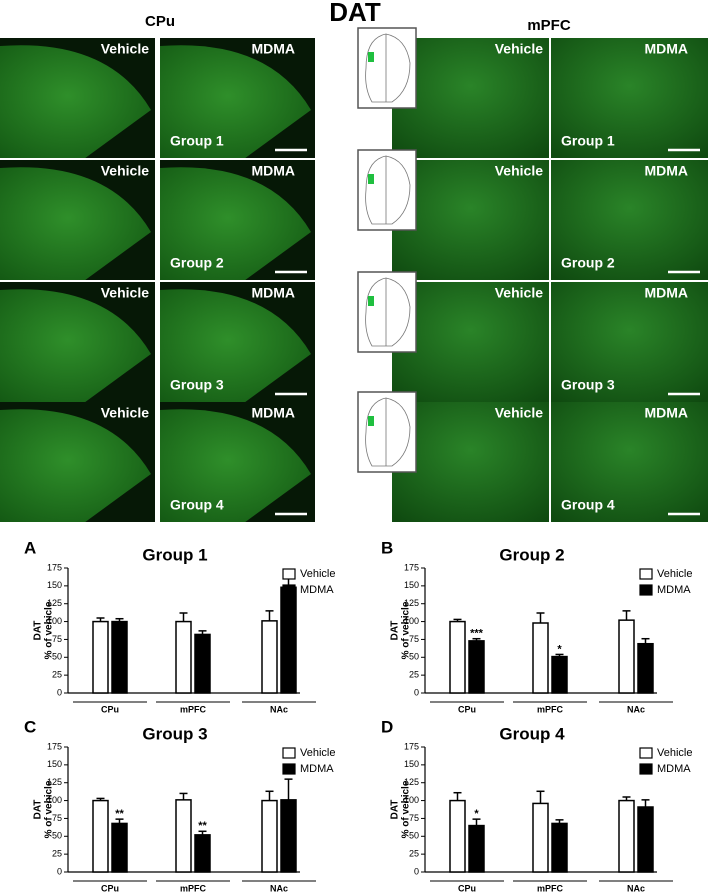 Image resolution: width=709 pixels, height=893 pixels. What do you see at coordinates (160, 21) in the screenshot?
I see `panel-heading: CPu` at bounding box center [160, 21].